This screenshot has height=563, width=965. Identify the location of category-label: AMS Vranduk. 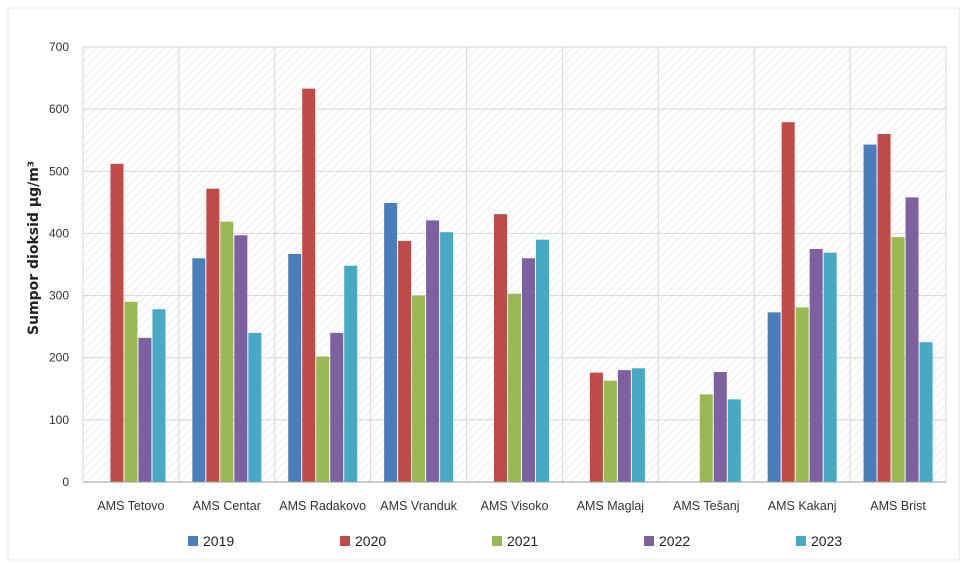
(418, 506).